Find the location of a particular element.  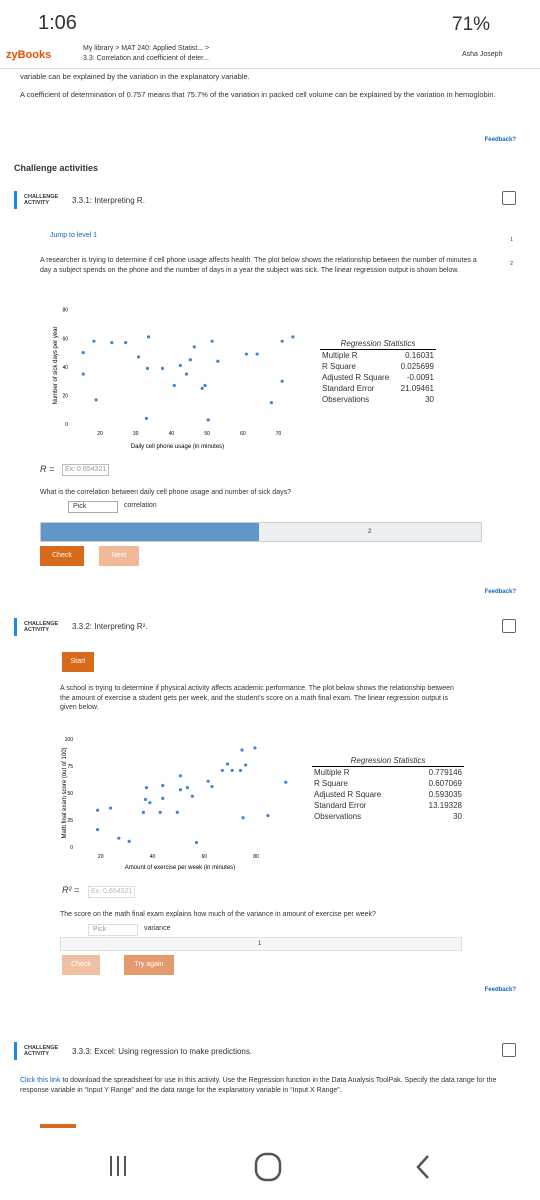

x-tick-label: 60 is located at coordinates (204, 857).